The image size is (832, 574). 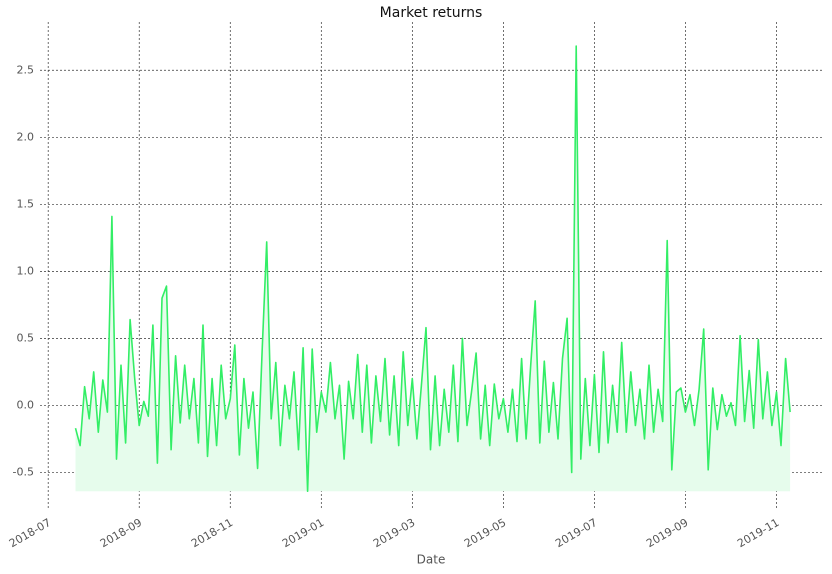 What do you see at coordinates (121, 533) in the screenshot?
I see `x-tick-label: 2018-09` at bounding box center [121, 533].